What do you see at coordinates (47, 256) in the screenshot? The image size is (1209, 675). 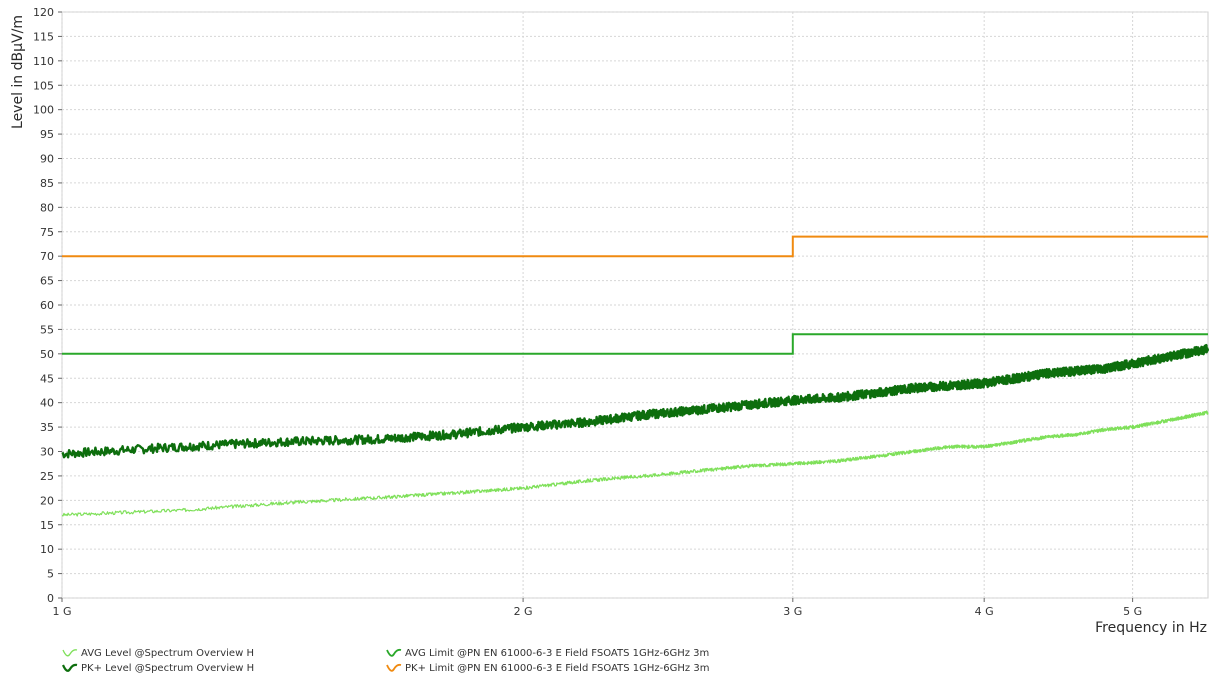 I see `y-tick-label: 70` at bounding box center [47, 256].